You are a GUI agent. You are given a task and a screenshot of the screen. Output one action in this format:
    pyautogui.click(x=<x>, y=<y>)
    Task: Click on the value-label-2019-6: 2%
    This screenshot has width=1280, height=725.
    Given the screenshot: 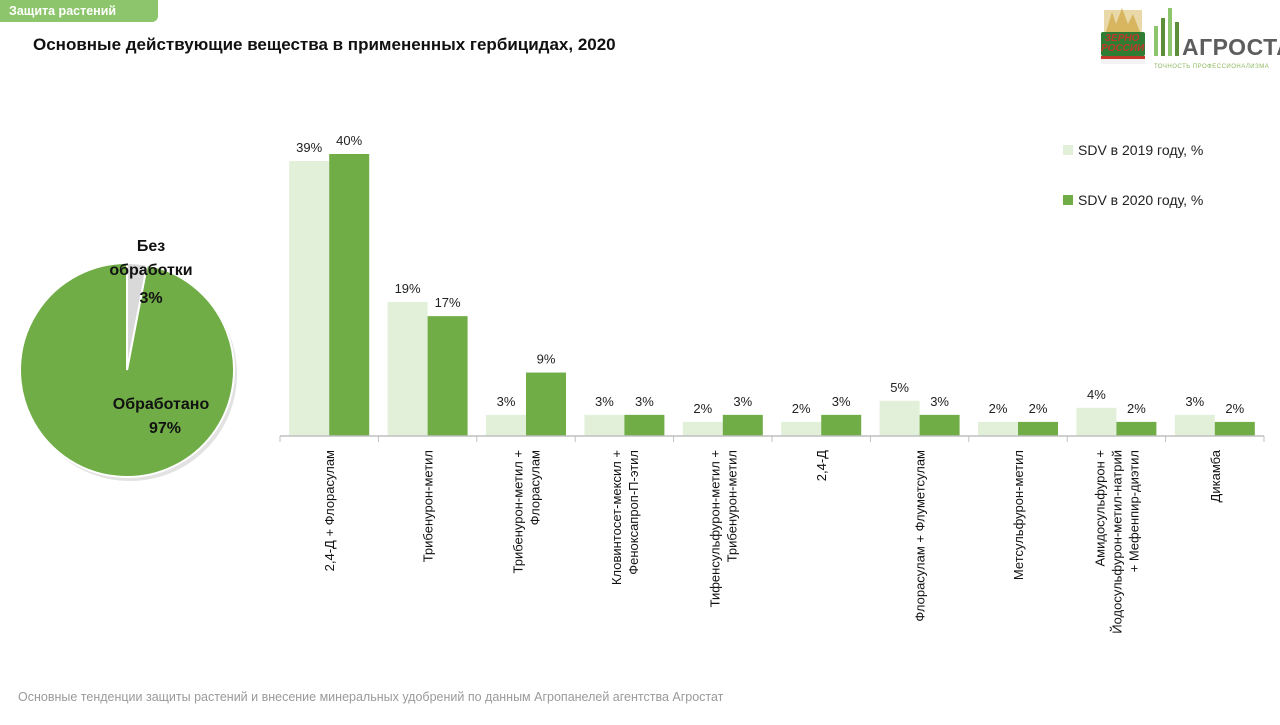 What is the action you would take?
    pyautogui.click(x=801, y=408)
    